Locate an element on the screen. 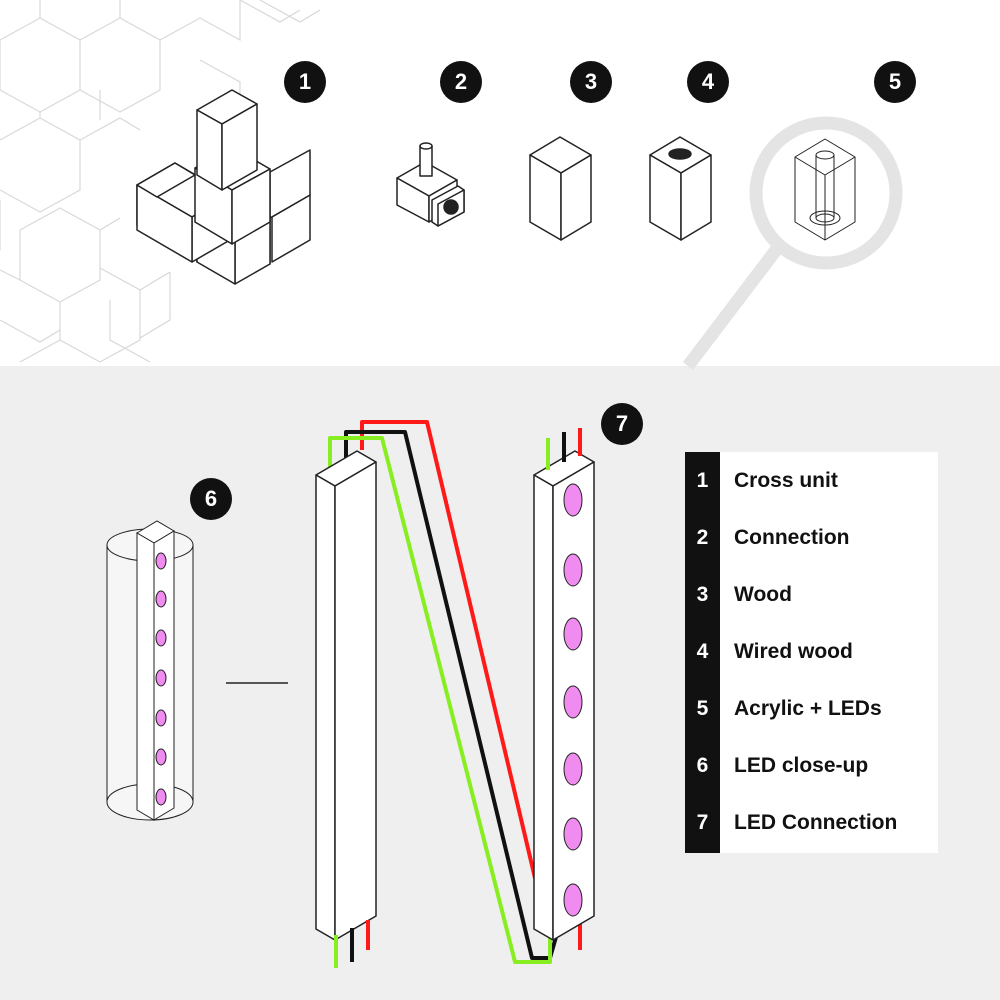 This screenshot has height=1000, width=1000. legend-number: 1 is located at coordinates (702, 480).